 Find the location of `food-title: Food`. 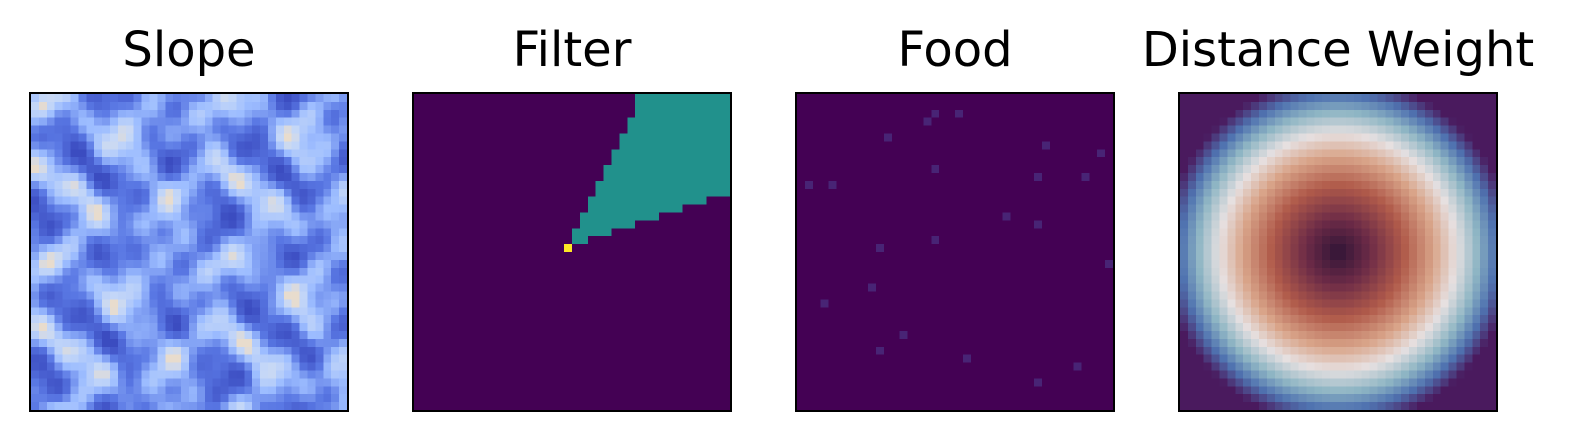

food-title: Food is located at coordinates (955, 50).